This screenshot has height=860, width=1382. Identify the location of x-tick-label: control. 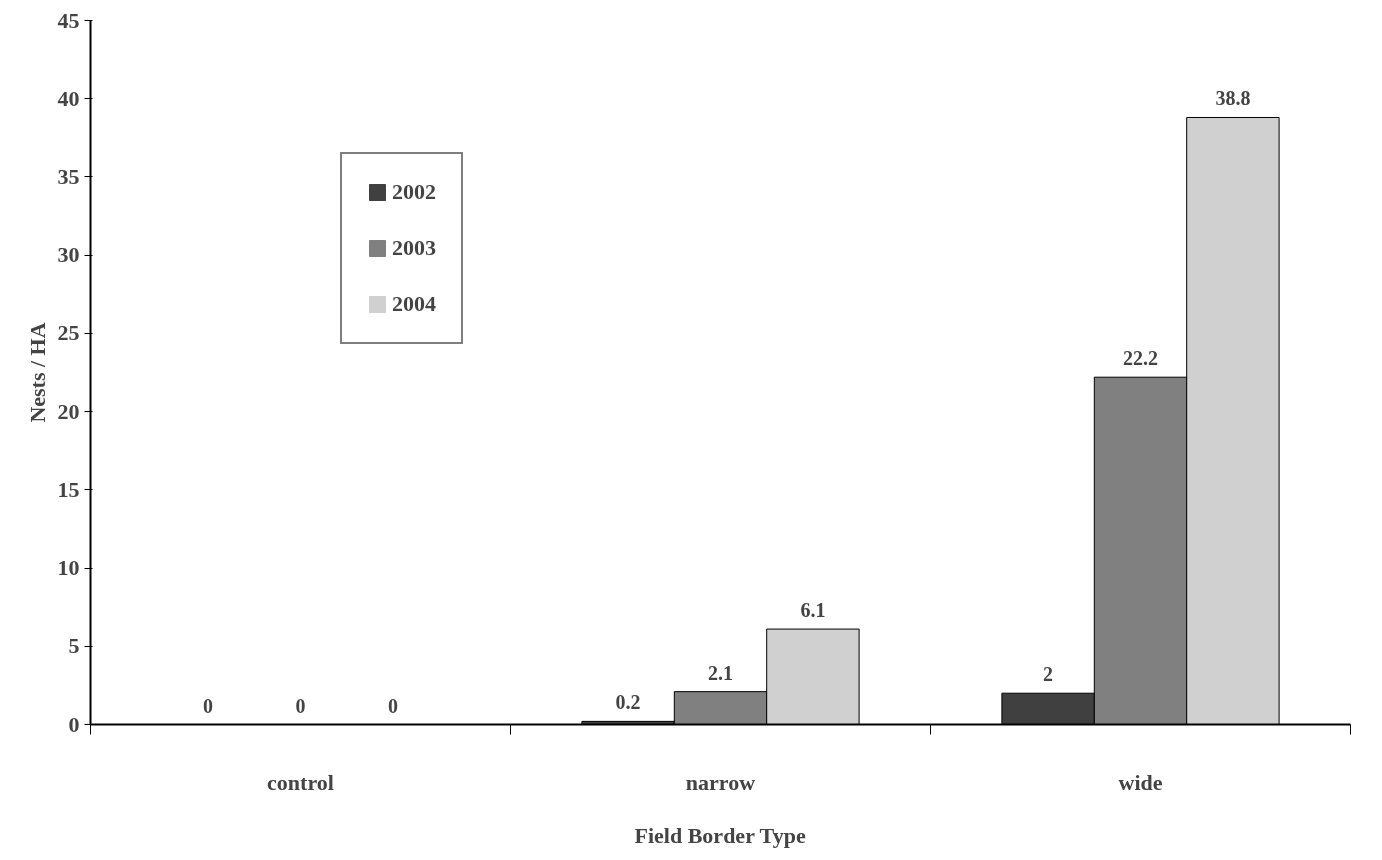
(300, 782).